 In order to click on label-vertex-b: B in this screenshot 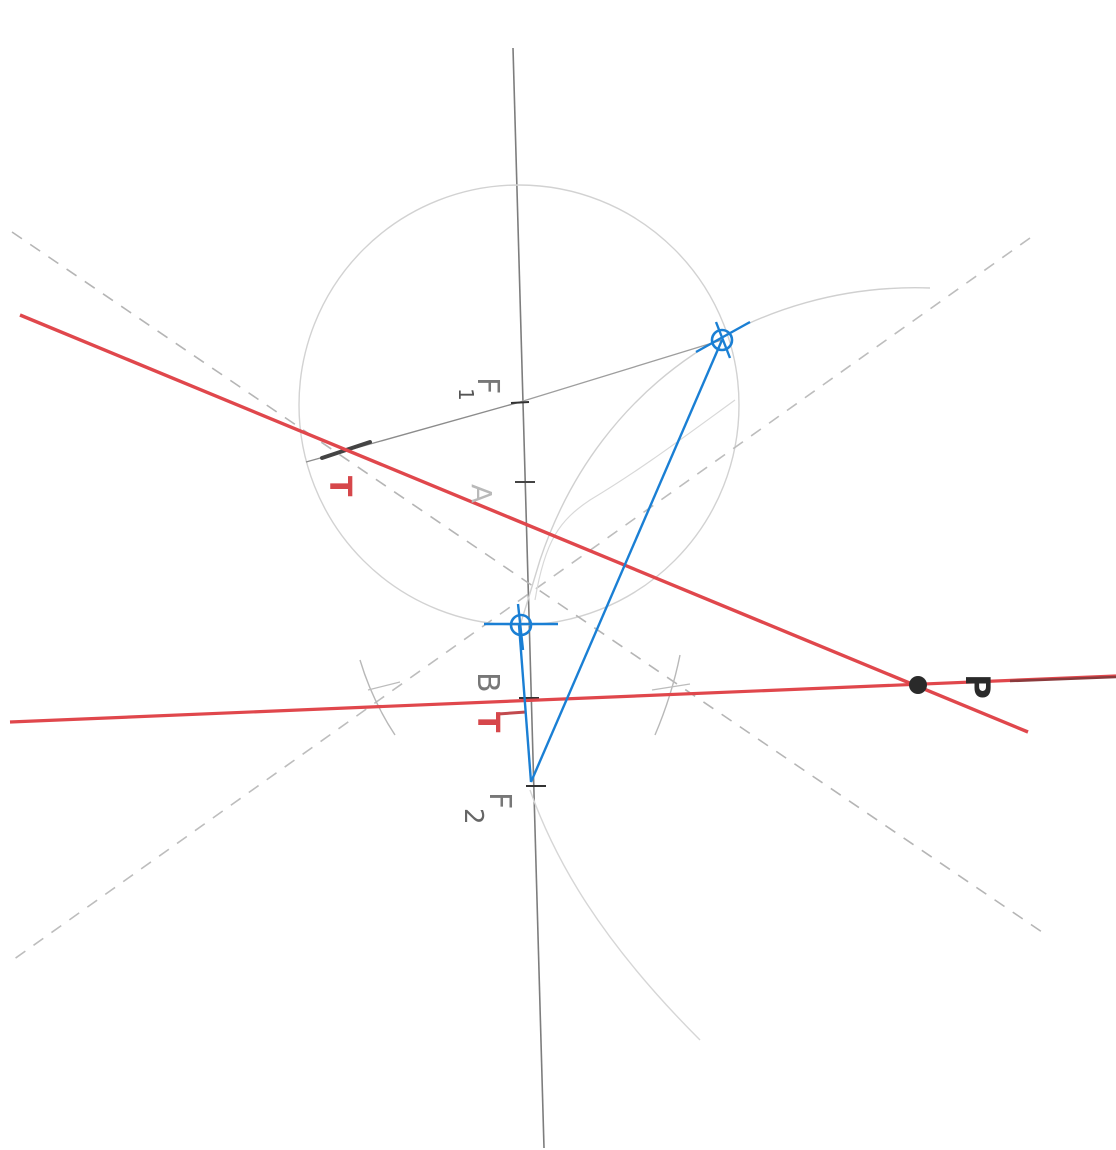, I will do `click(487, 682)`.